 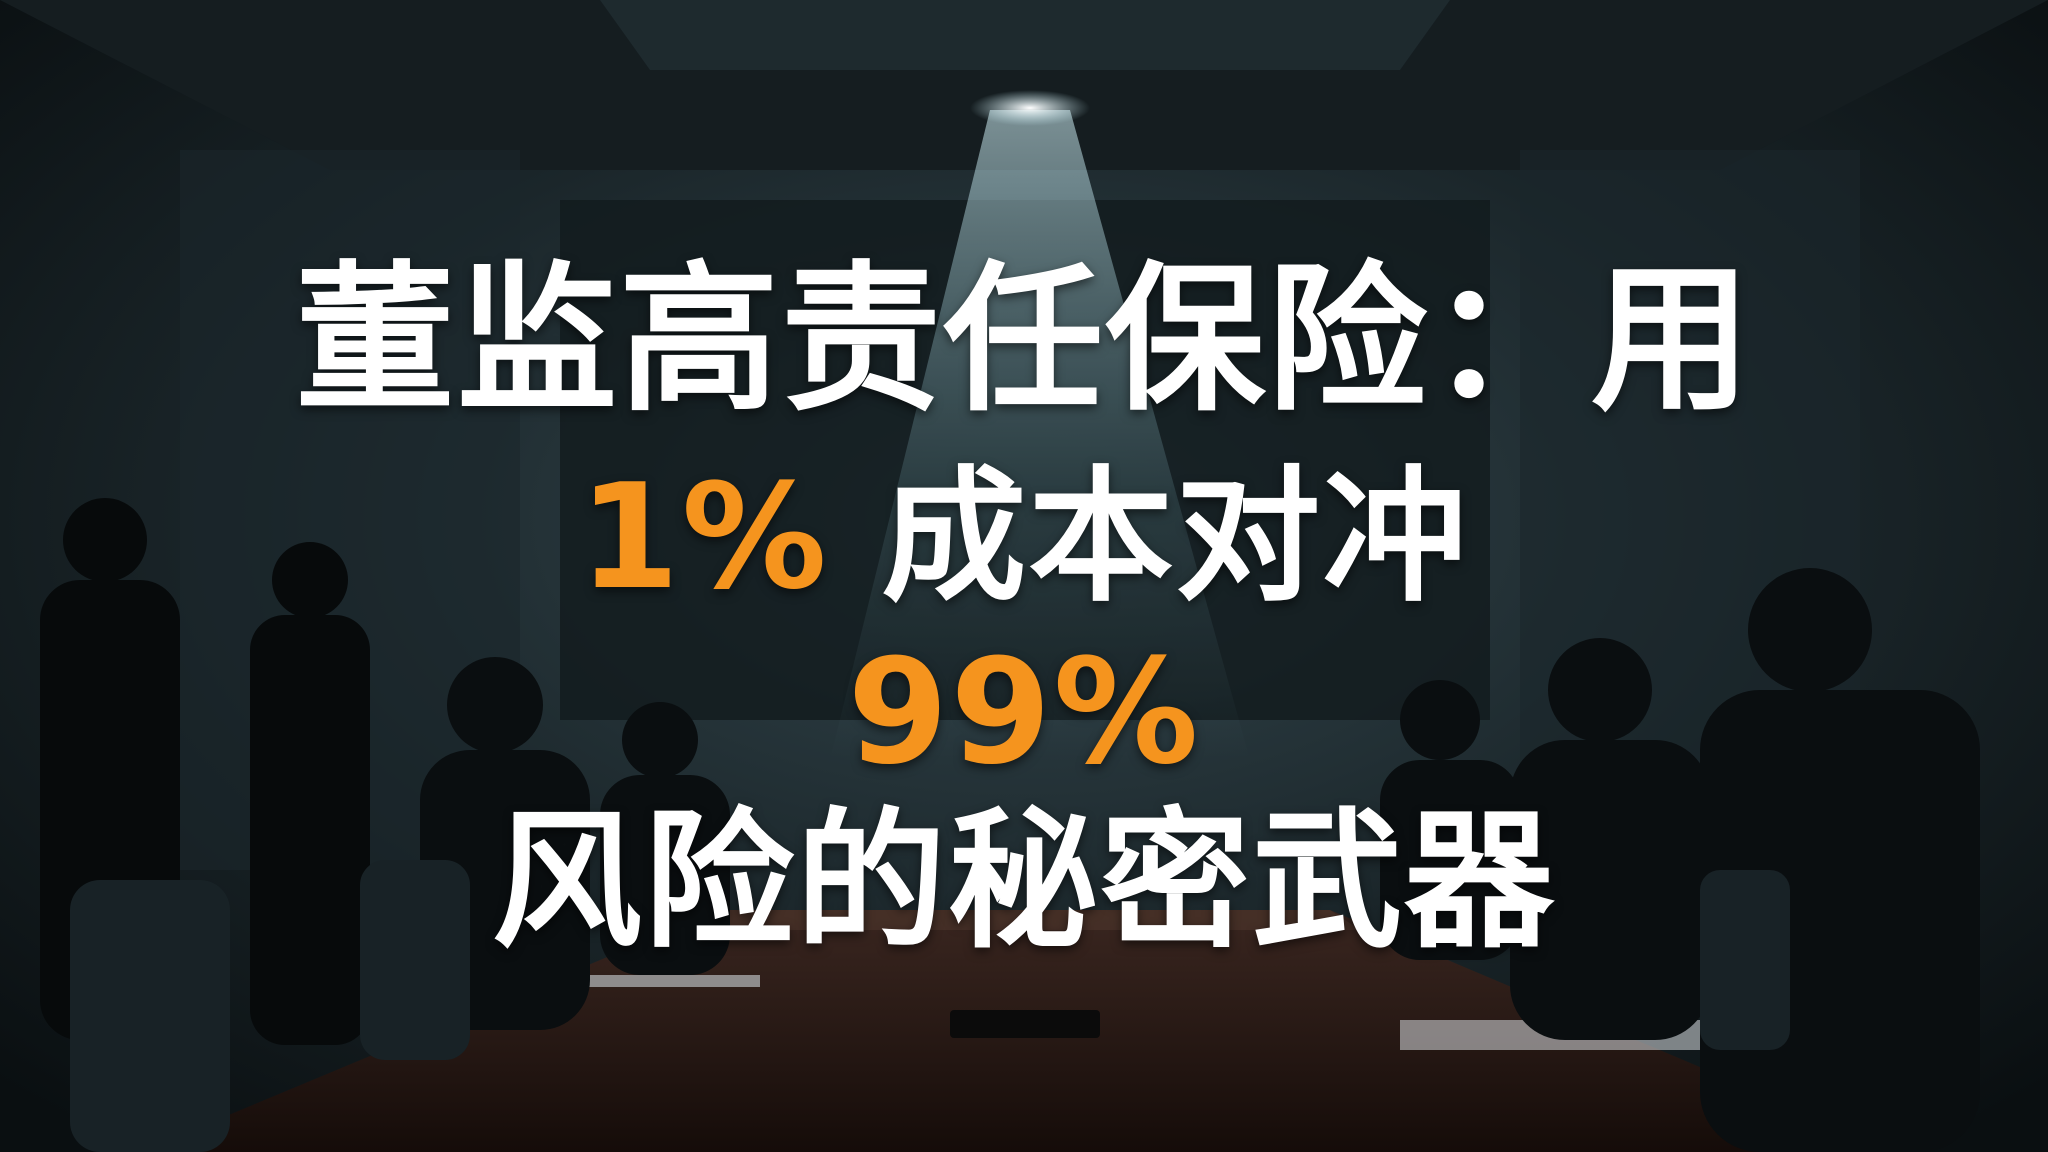 What do you see at coordinates (1024, 712) in the screenshot?
I see `headline-highlight-99-percent: 99%` at bounding box center [1024, 712].